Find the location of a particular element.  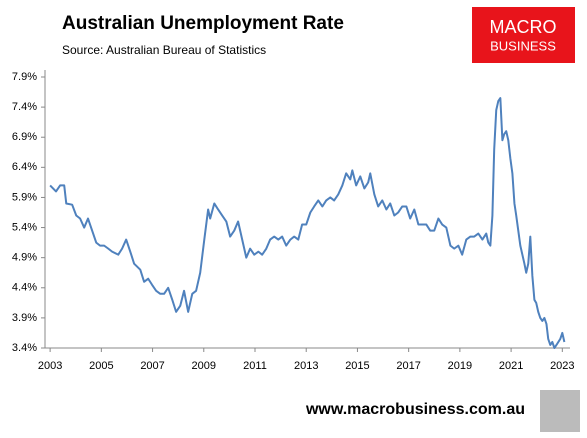

y-tick-label: 4.9% is located at coordinates (24, 258).